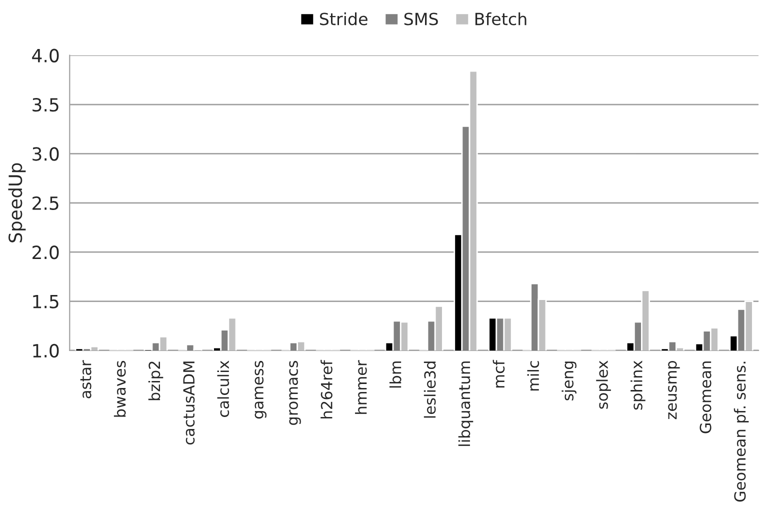 The width and height of the screenshot is (774, 527). I want to click on y-tick-label: 1.5, so click(45, 301).